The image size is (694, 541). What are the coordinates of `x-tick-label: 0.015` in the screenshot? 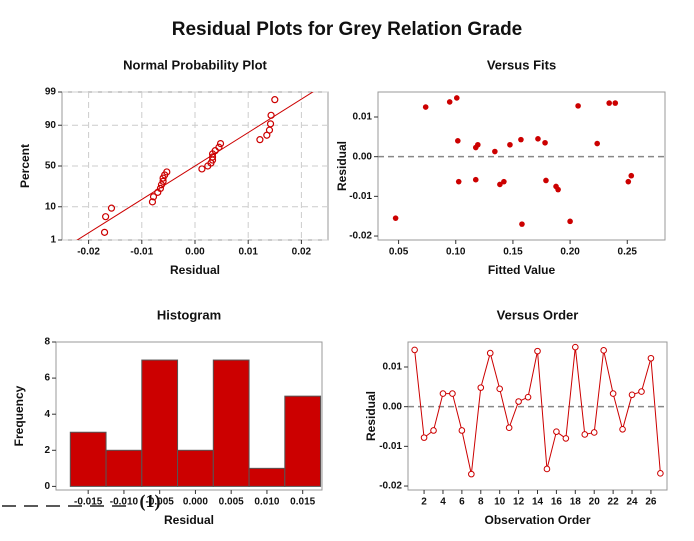 It's located at (302, 502).